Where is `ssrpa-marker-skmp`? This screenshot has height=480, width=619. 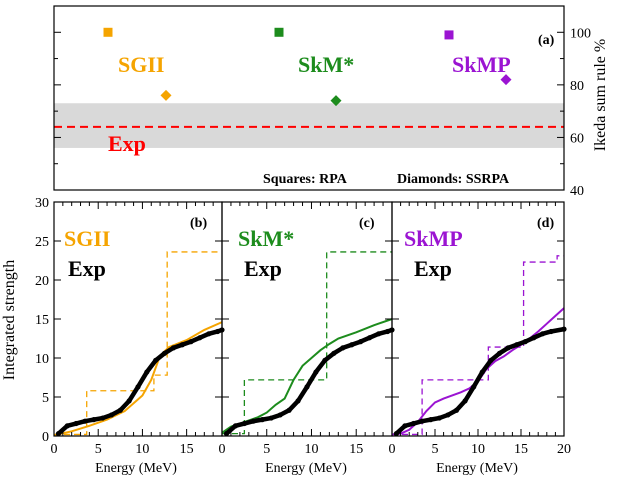 ssrpa-marker-skmp is located at coordinates (506, 80).